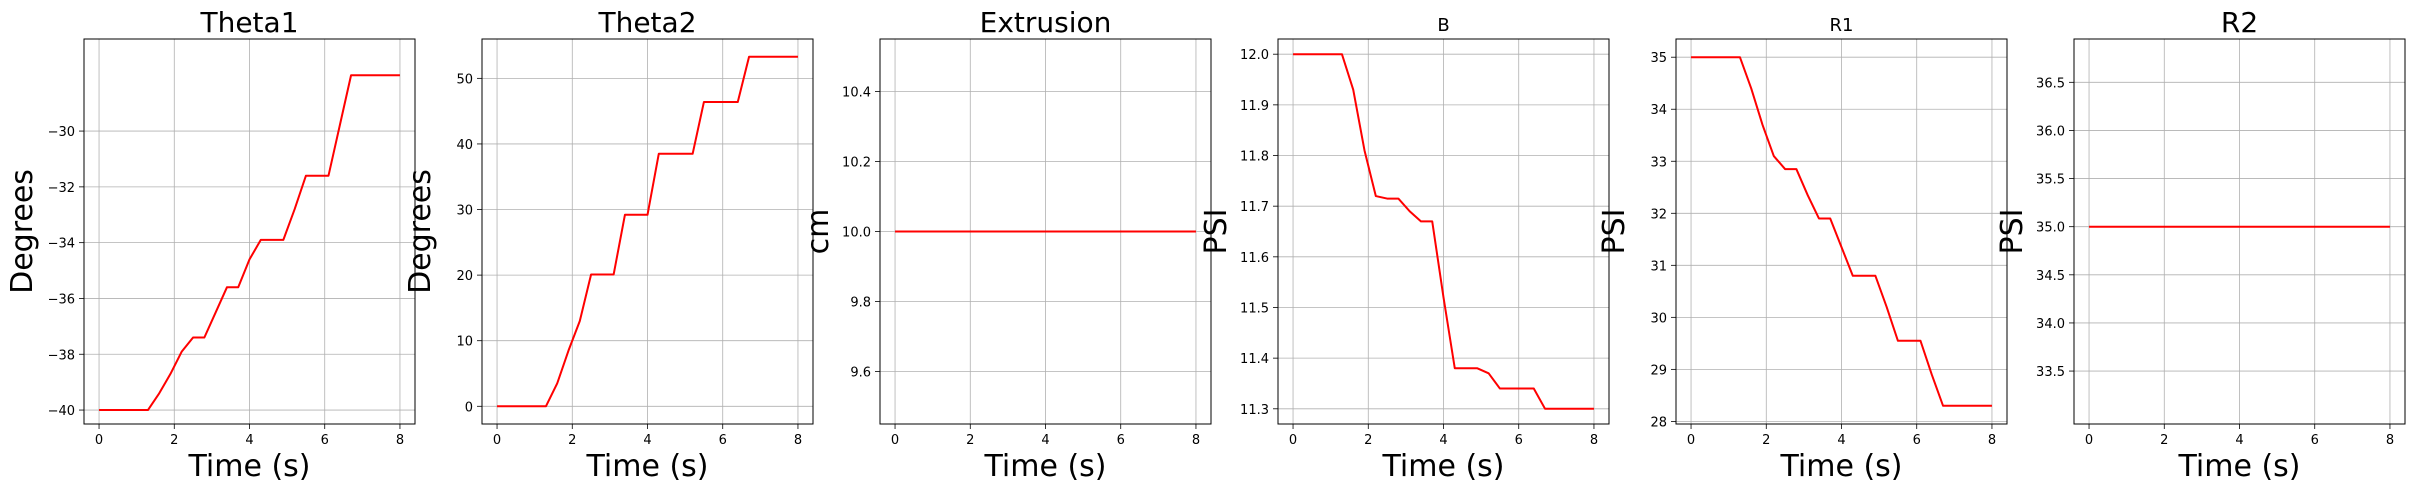 The width and height of the screenshot is (2417, 492). What do you see at coordinates (2050, 324) in the screenshot?
I see `y-tick-label: 34.0` at bounding box center [2050, 324].